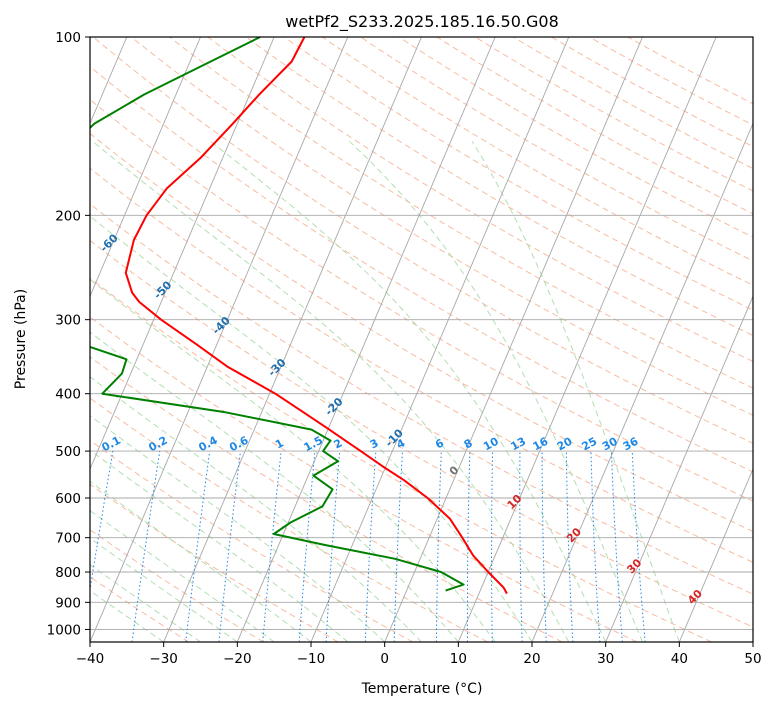 Image resolution: width=775 pixels, height=712 pixels. I want to click on x-tick-label: 10, so click(458, 659).